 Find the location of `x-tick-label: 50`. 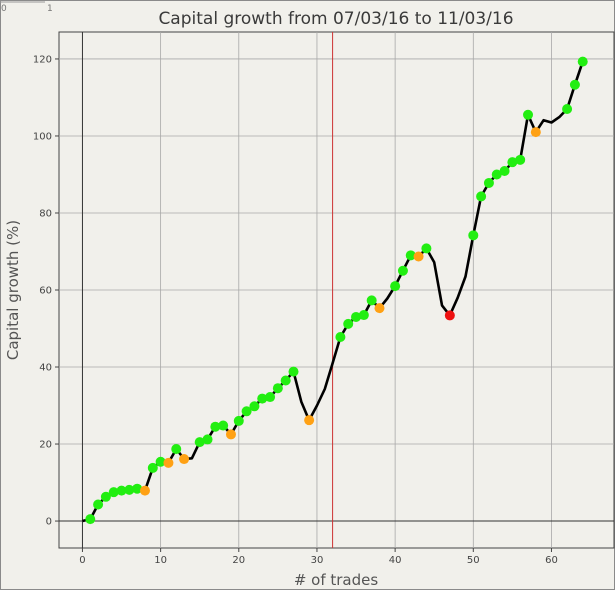

x-tick-label: 50 is located at coordinates (473, 560).